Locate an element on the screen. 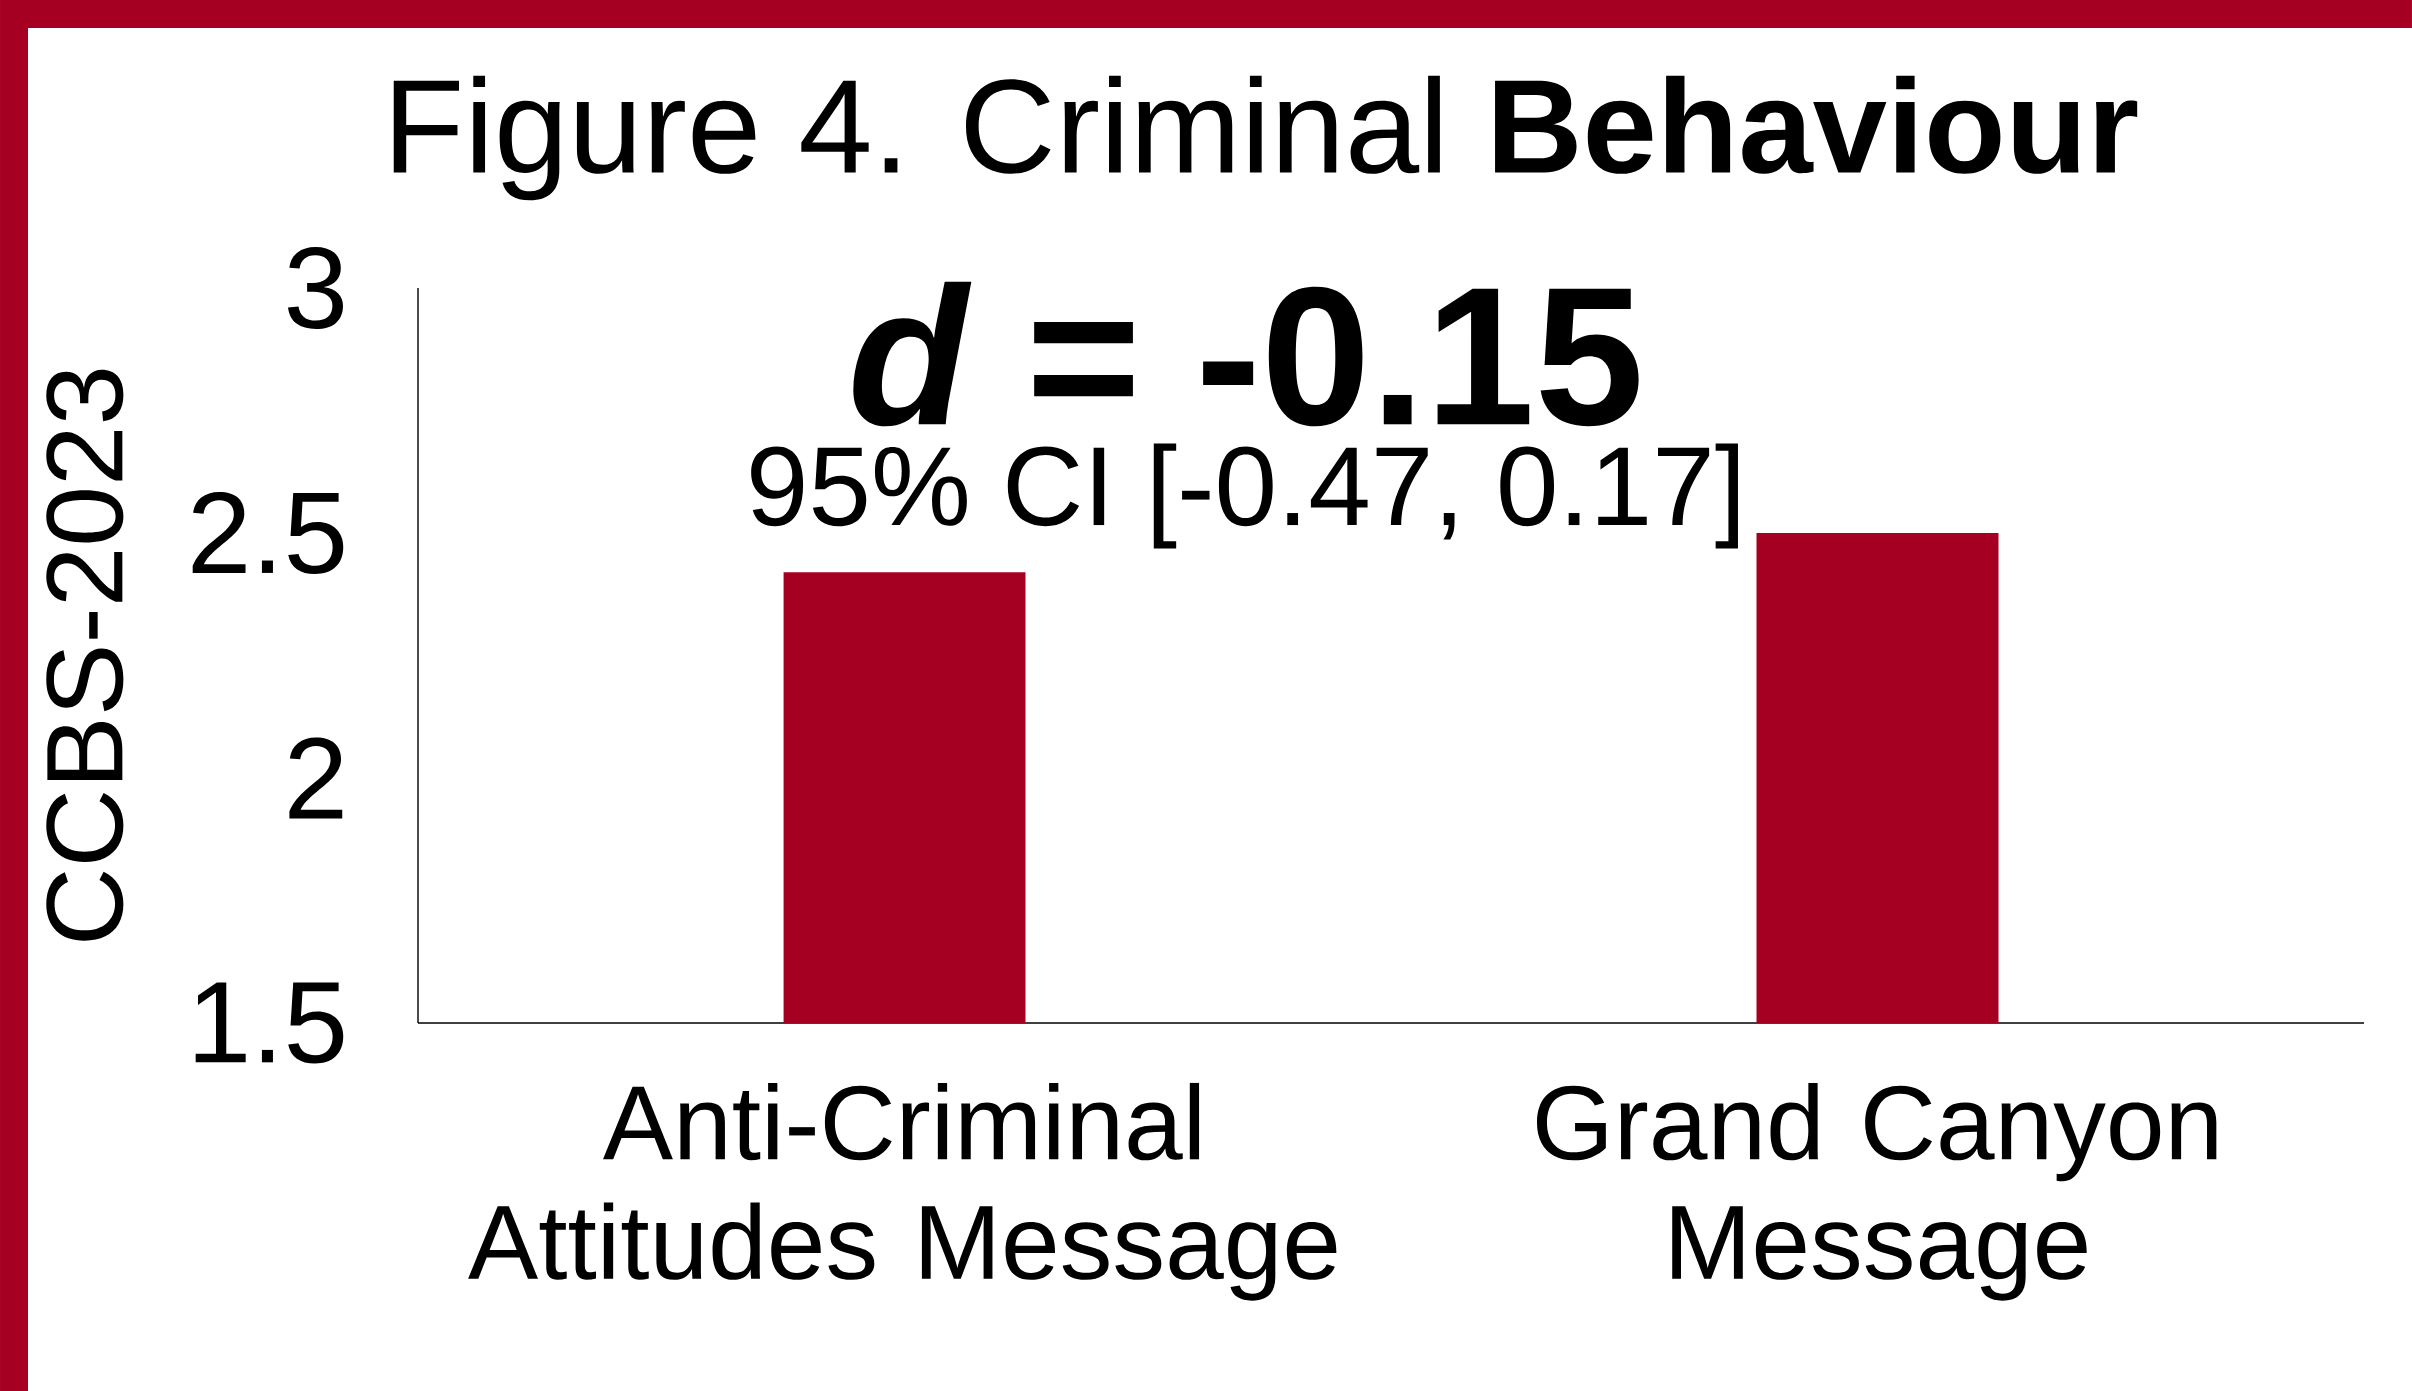 Image resolution: width=2412 pixels, height=1391 pixels. y-tick-label: 2 is located at coordinates (316, 778).